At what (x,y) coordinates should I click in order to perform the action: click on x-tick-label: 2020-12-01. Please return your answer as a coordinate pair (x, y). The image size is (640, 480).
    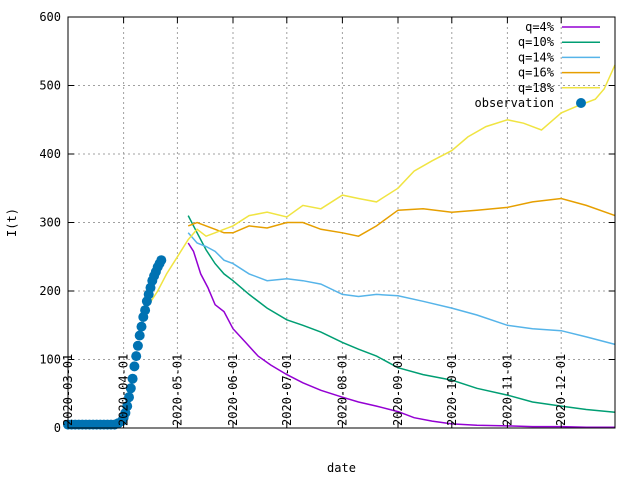
    Looking at the image, I should click on (561, 390).